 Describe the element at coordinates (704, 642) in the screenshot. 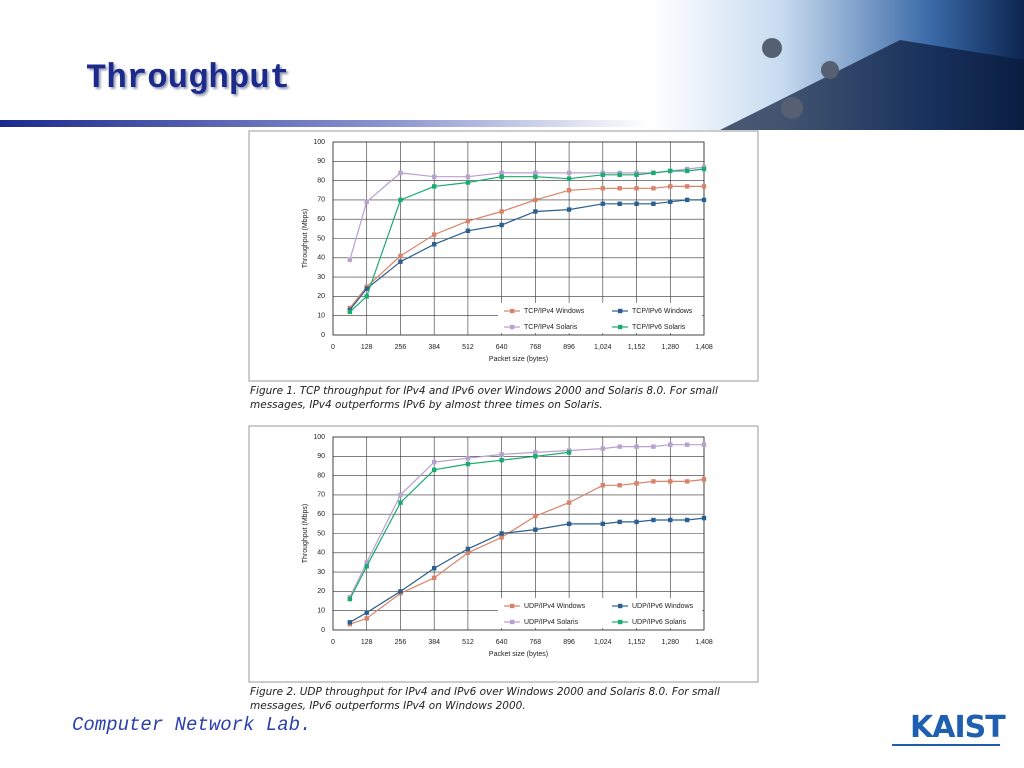

I see `x-tick-label: 1,408` at that location.